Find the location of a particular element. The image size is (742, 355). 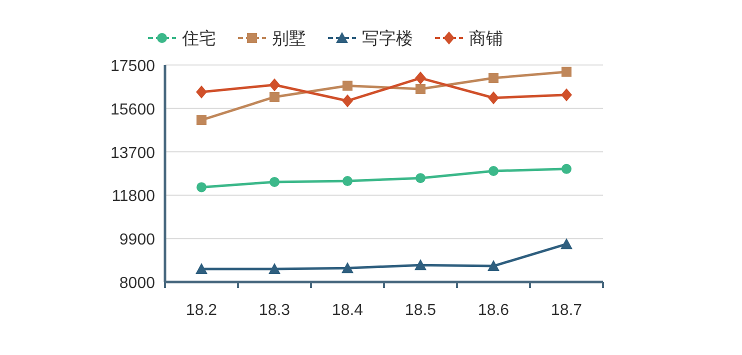

y-tick-label: 9900 is located at coordinates (137, 240).